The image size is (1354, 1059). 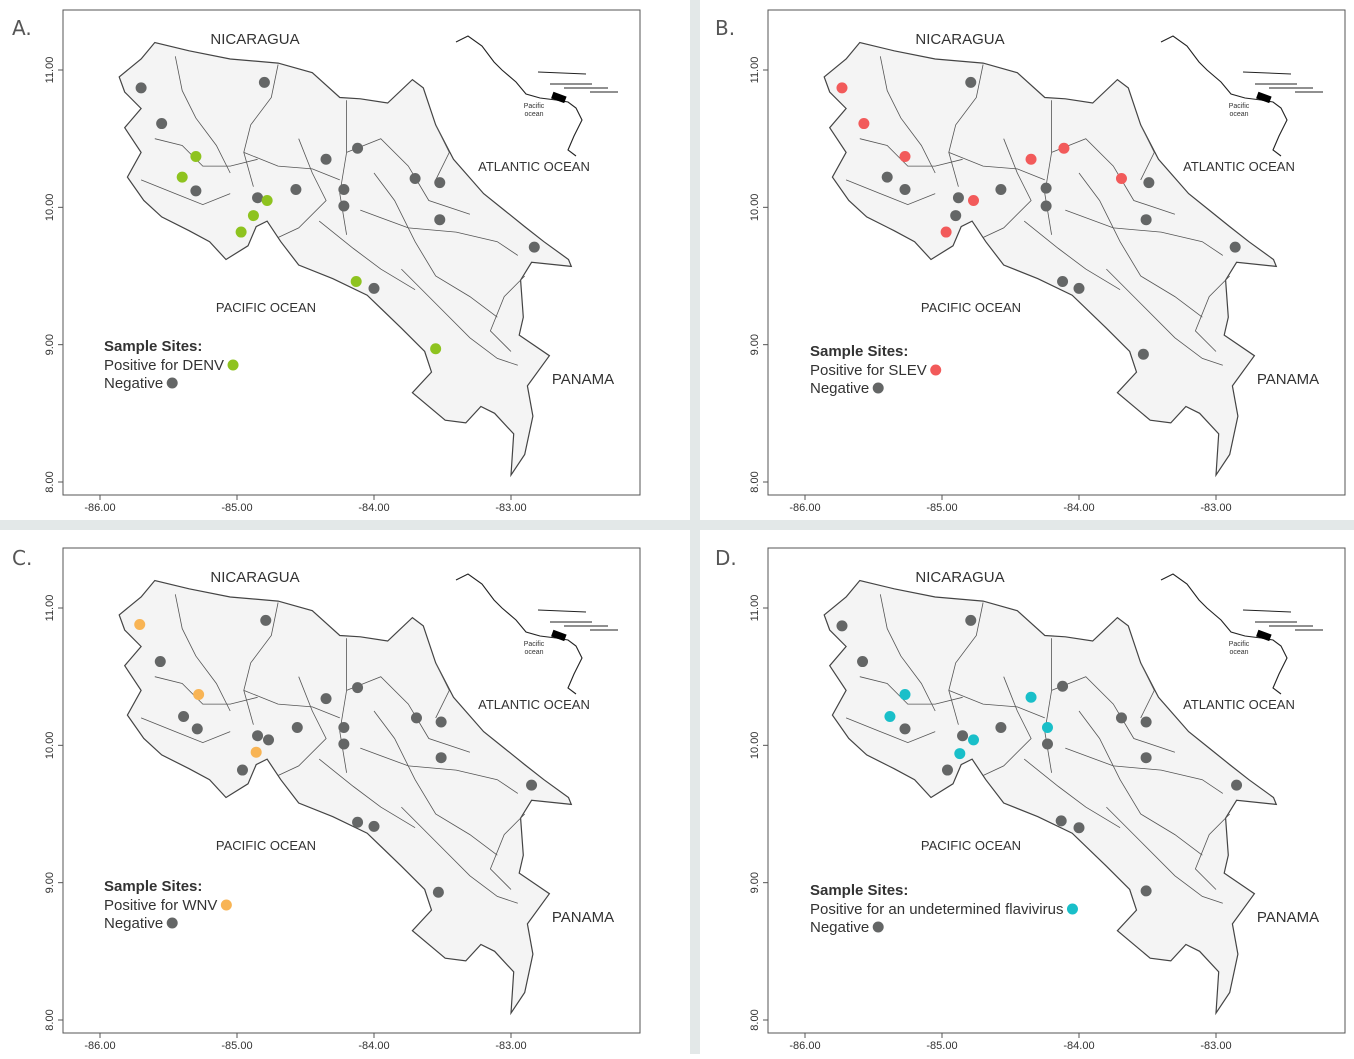 What do you see at coordinates (266, 845) in the screenshot?
I see `ocean-label-pacific: PACIFIC OCEAN` at bounding box center [266, 845].